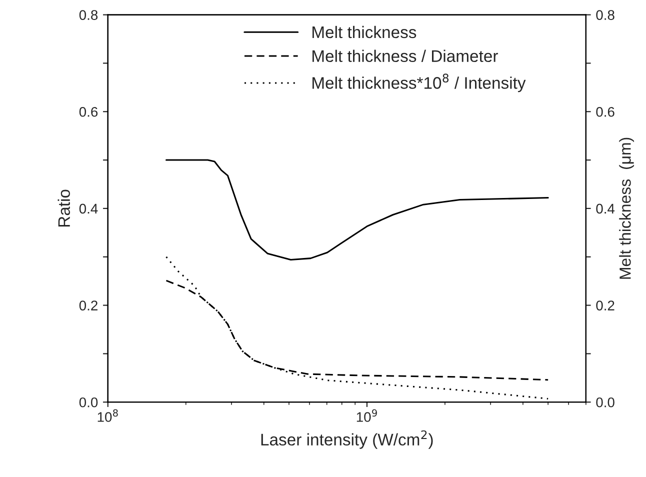 This screenshot has height=477, width=646. Describe the element at coordinates (88, 111) in the screenshot. I see `y-tick-label: 0.6` at that location.